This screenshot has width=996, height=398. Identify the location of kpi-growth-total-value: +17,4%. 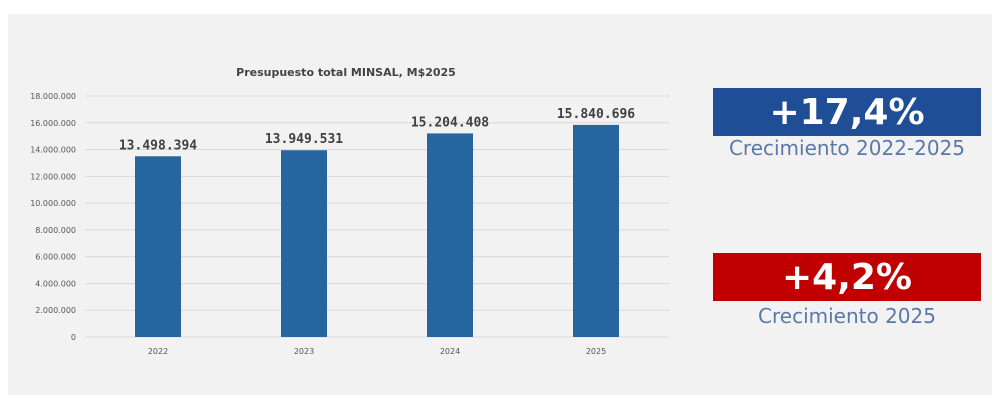
(847, 112).